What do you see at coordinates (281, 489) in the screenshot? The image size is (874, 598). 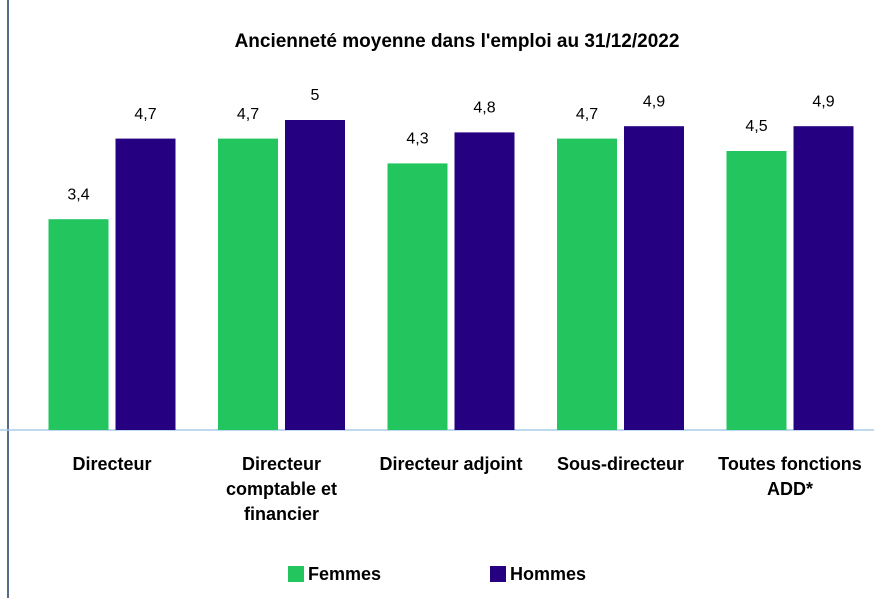 I see `x-tick-label: Directeur comptable et financier` at bounding box center [281, 489].